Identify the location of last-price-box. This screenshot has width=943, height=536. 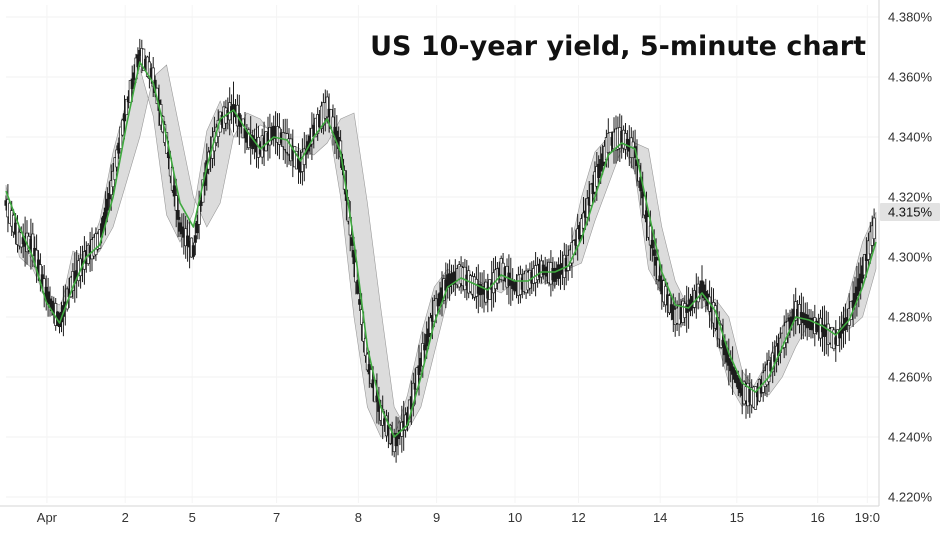
(910, 212).